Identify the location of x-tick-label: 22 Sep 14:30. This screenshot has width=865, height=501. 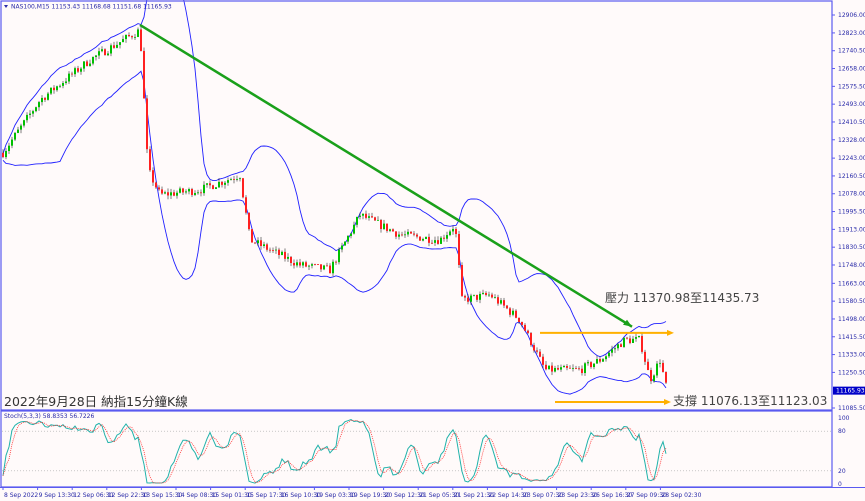
(508, 495).